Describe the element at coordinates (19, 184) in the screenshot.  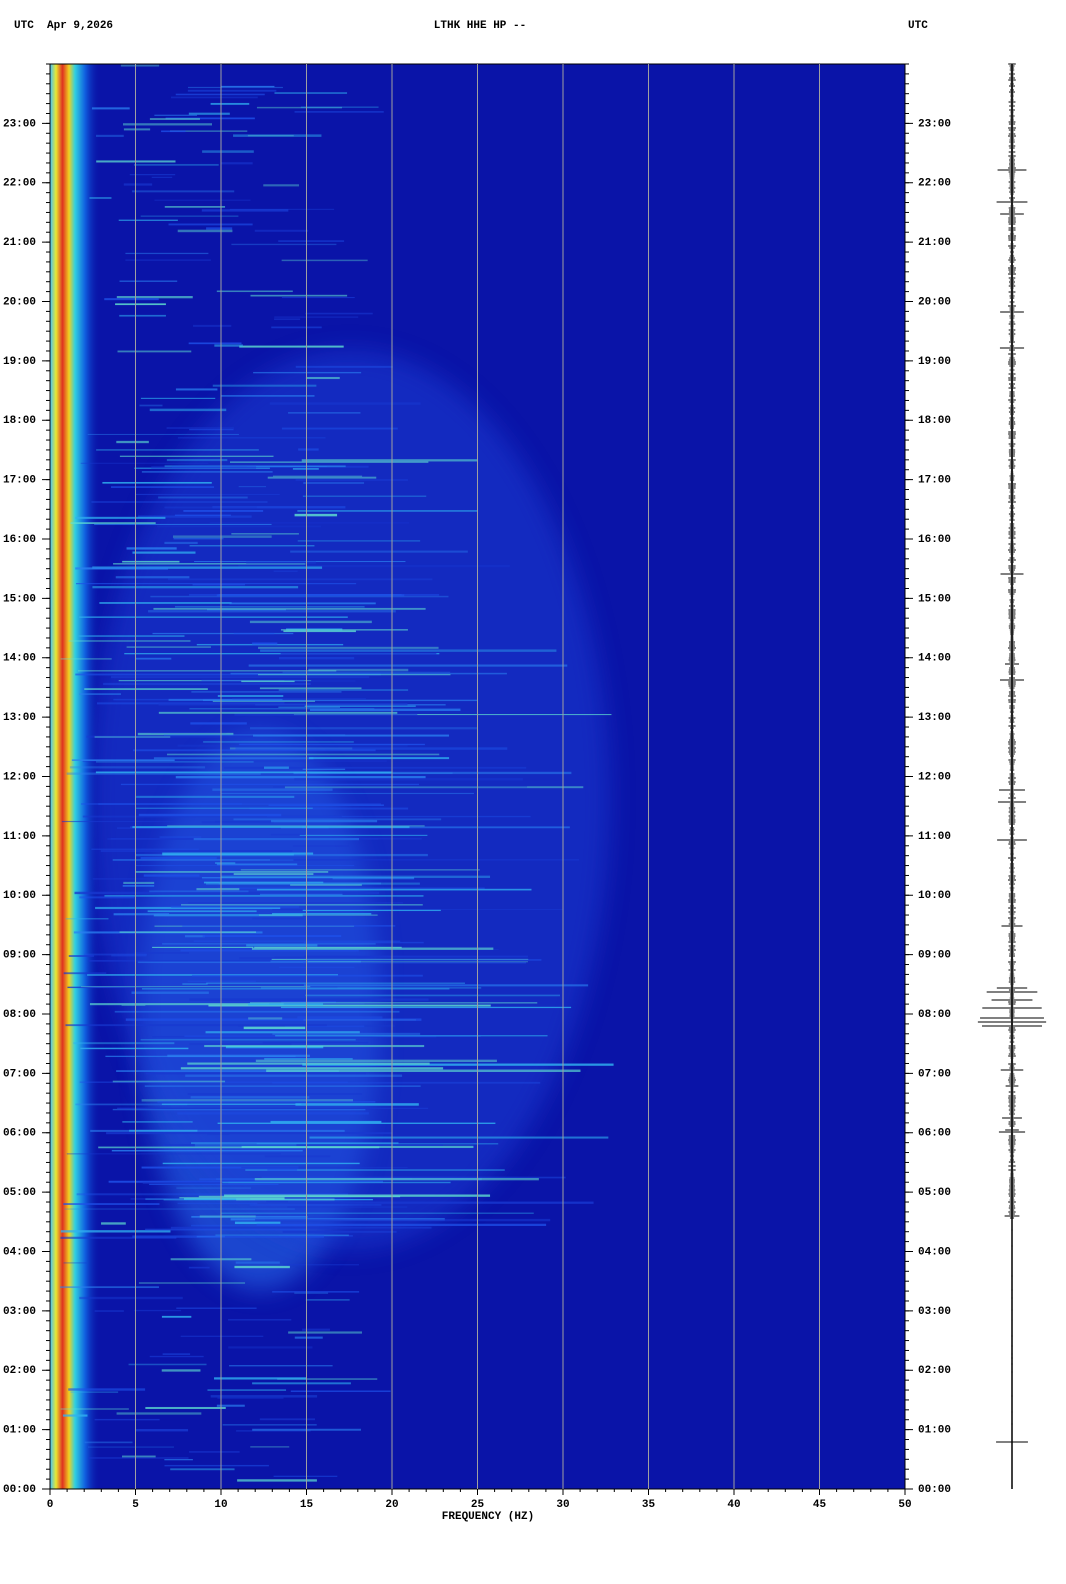
I see `y-tick-label: 22:00` at that location.